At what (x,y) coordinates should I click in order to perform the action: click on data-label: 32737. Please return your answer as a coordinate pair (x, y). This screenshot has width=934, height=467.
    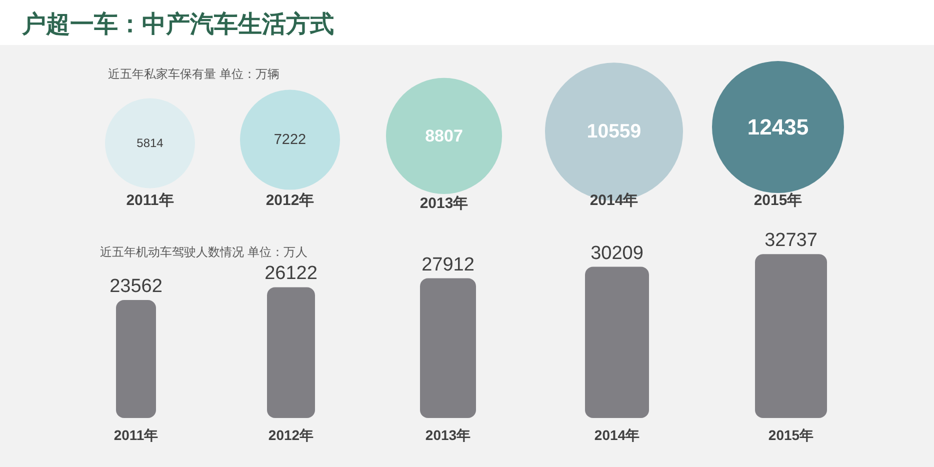
    Looking at the image, I should click on (791, 241).